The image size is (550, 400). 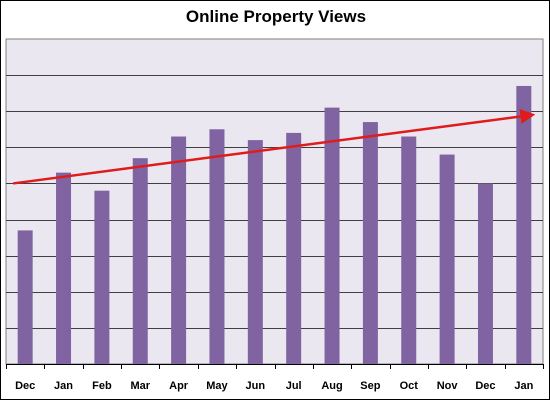 I want to click on x-tick-label: Jul, so click(x=294, y=386).